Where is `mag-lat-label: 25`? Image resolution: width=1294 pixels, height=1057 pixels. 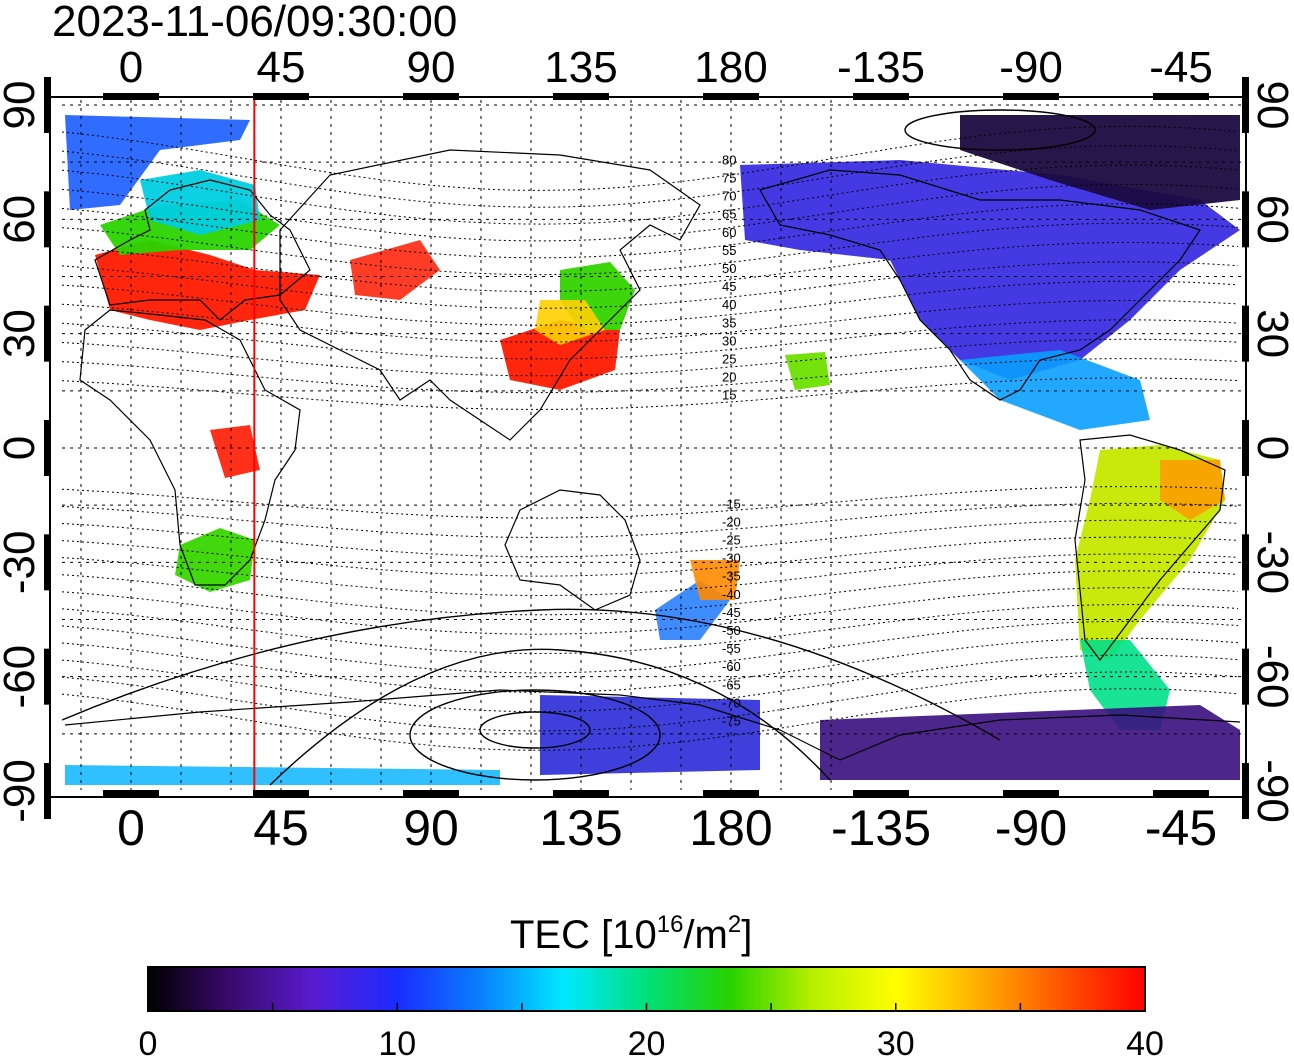 mag-lat-label: 25 is located at coordinates (729, 359).